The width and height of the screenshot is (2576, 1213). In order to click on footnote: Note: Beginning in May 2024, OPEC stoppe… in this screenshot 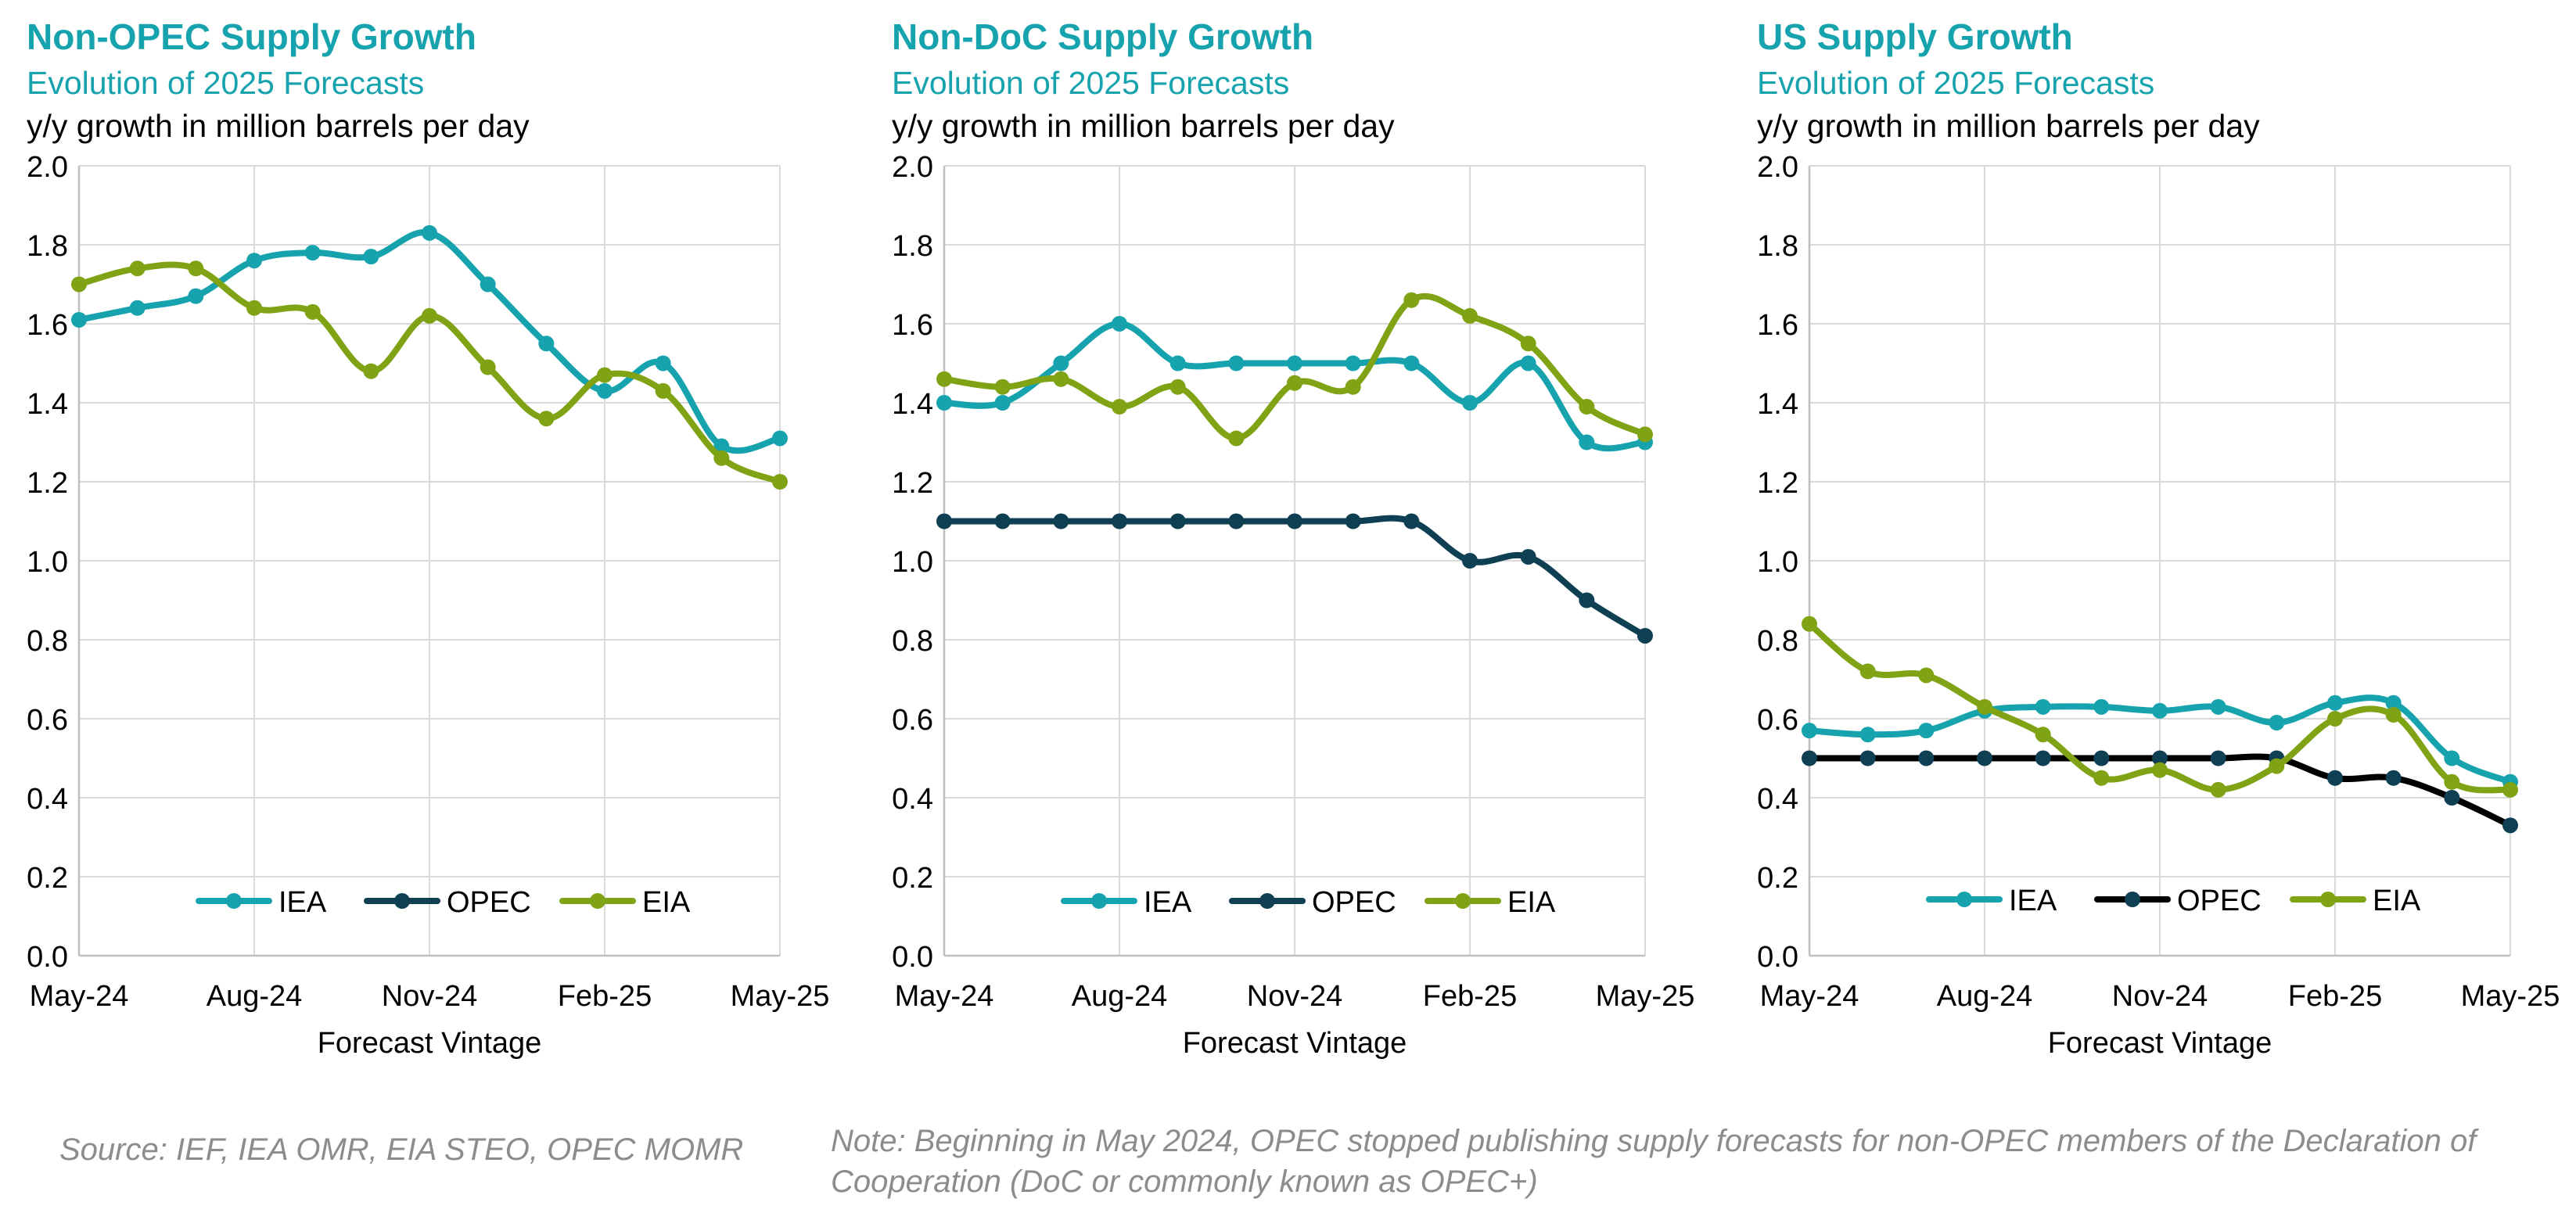, I will do `click(1654, 1161)`.